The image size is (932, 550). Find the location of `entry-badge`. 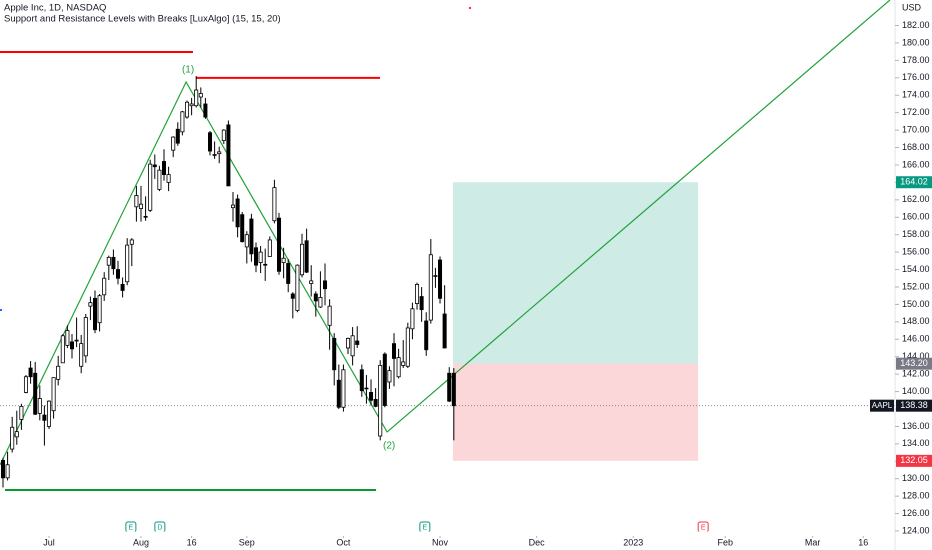

entry-badge is located at coordinates (914, 363).